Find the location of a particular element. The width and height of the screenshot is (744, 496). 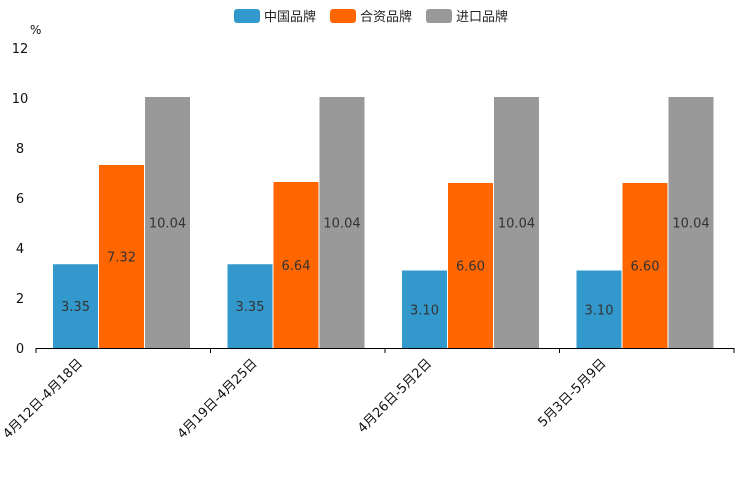

y-axis-unit: % is located at coordinates (35, 30).